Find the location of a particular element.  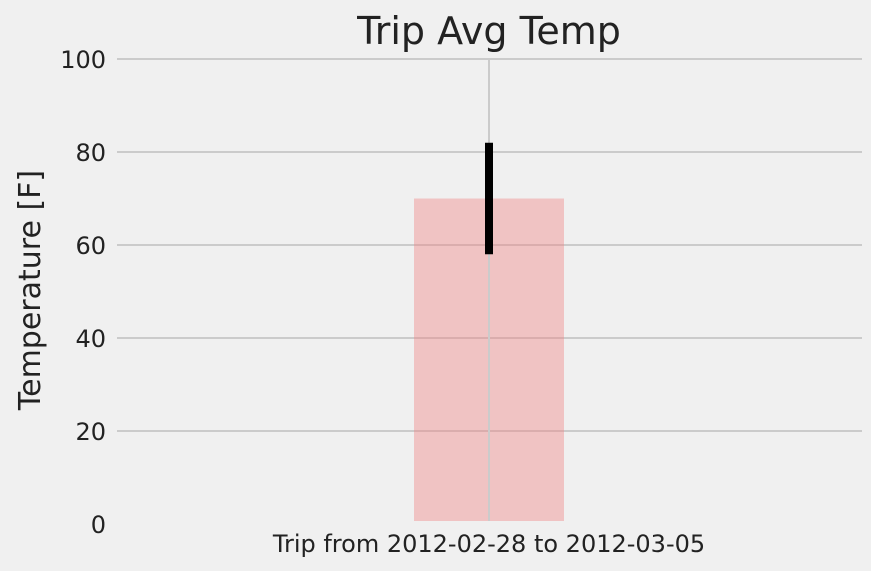

y-tick-label: 100 is located at coordinates (83, 60).